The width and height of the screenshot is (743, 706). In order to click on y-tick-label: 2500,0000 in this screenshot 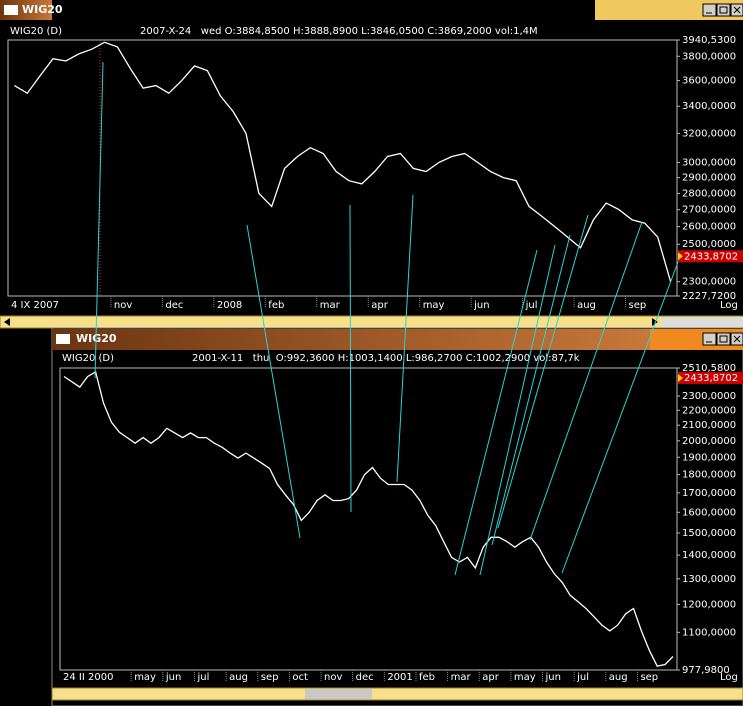, I will do `click(709, 244)`.